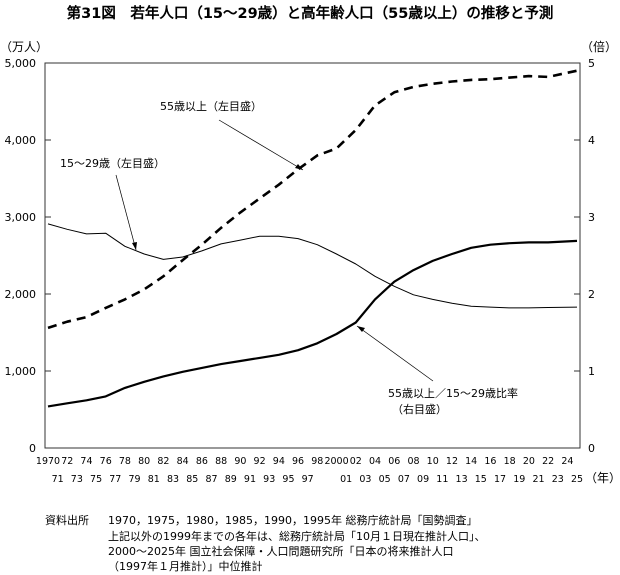 This screenshot has width=620, height=575. I want to click on x-tick-label: 76, so click(106, 461).